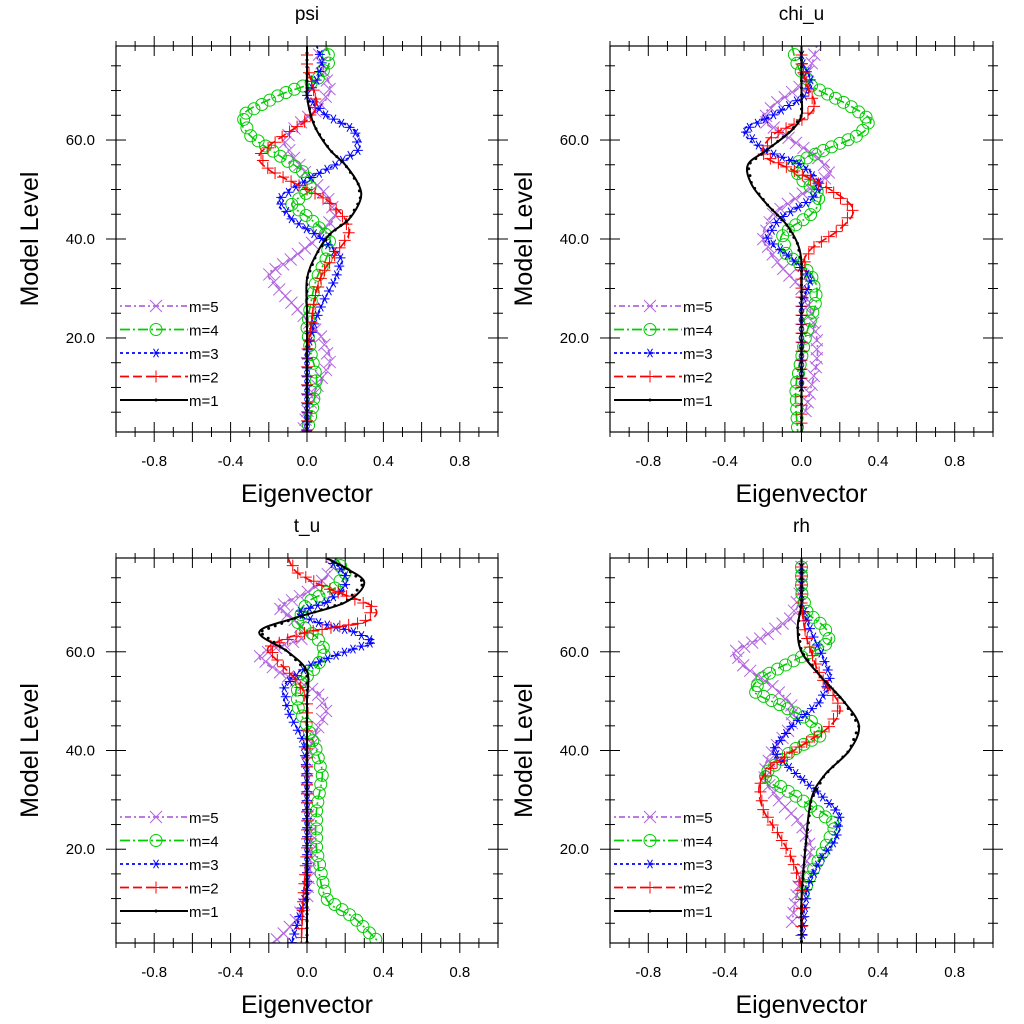  What do you see at coordinates (80, 239) in the screenshot?
I see `y-tick-label: 40.0` at bounding box center [80, 239].